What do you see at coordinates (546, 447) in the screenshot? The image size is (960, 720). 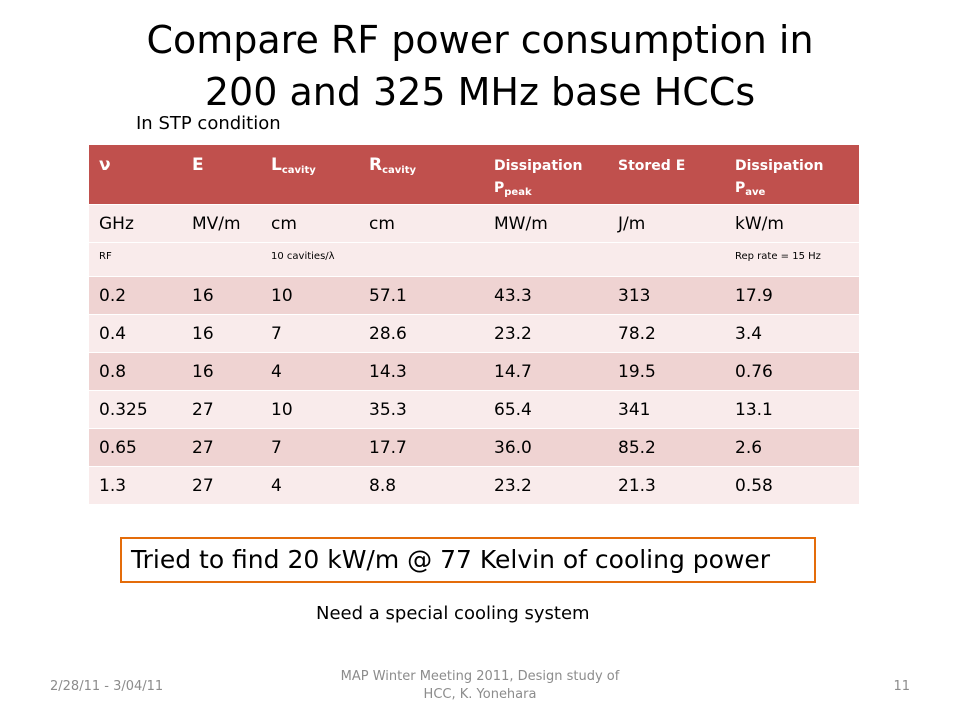 I see `table-cell: 36.0` at bounding box center [546, 447].